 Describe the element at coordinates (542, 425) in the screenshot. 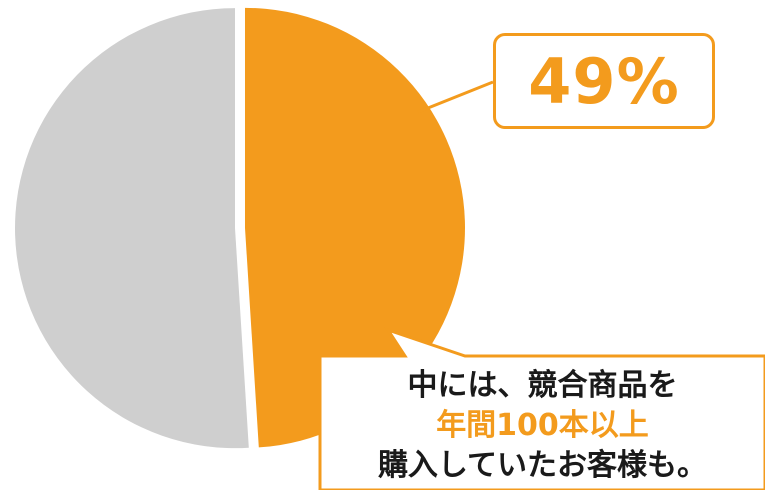

I see `note-line-2: 年間100本以上` at that location.